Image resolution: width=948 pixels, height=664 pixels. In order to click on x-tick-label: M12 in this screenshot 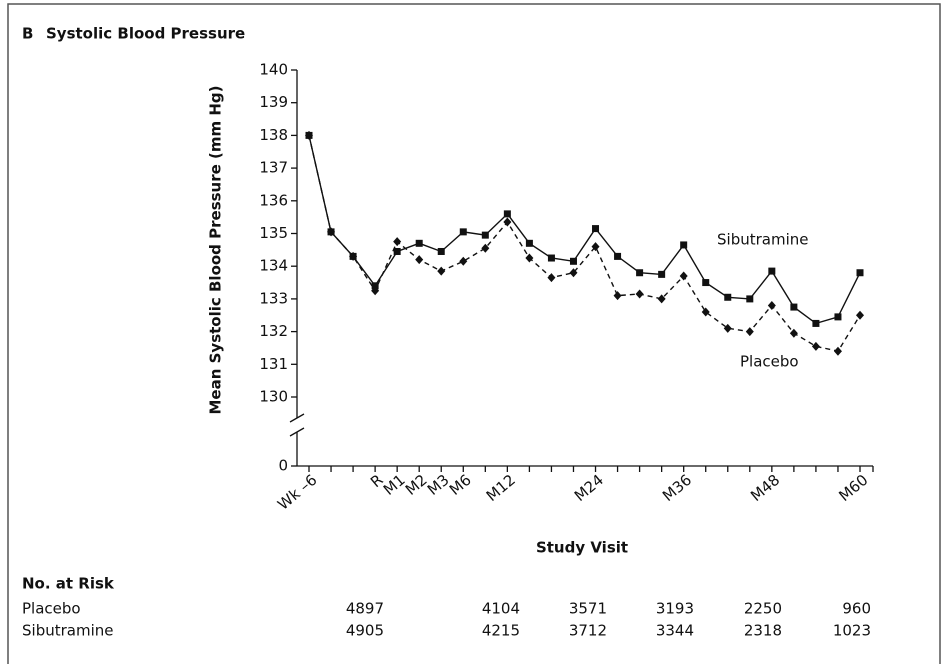, I will do `click(501, 488)`.